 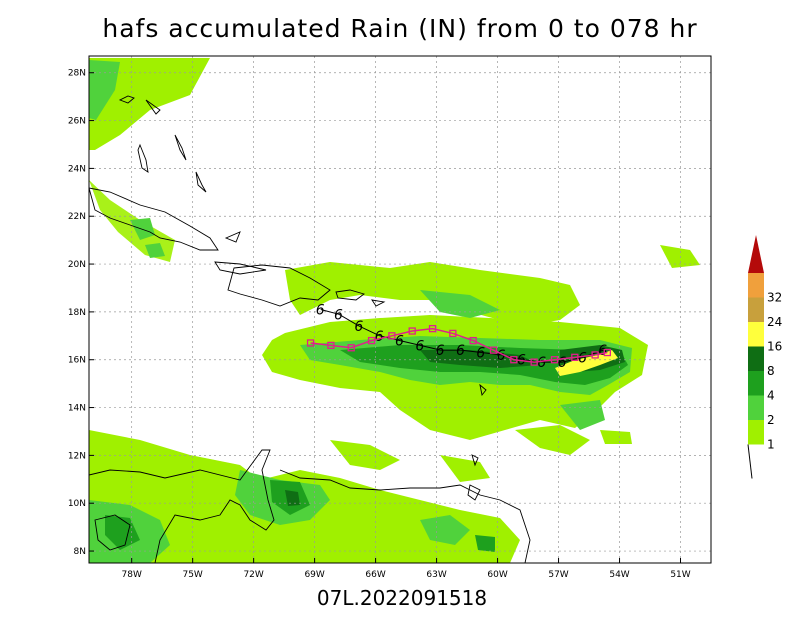 I want to click on storm-tracks: 6 666 6 6 6 6 6 6 6 6 6 6 6, so click(x=458, y=337).